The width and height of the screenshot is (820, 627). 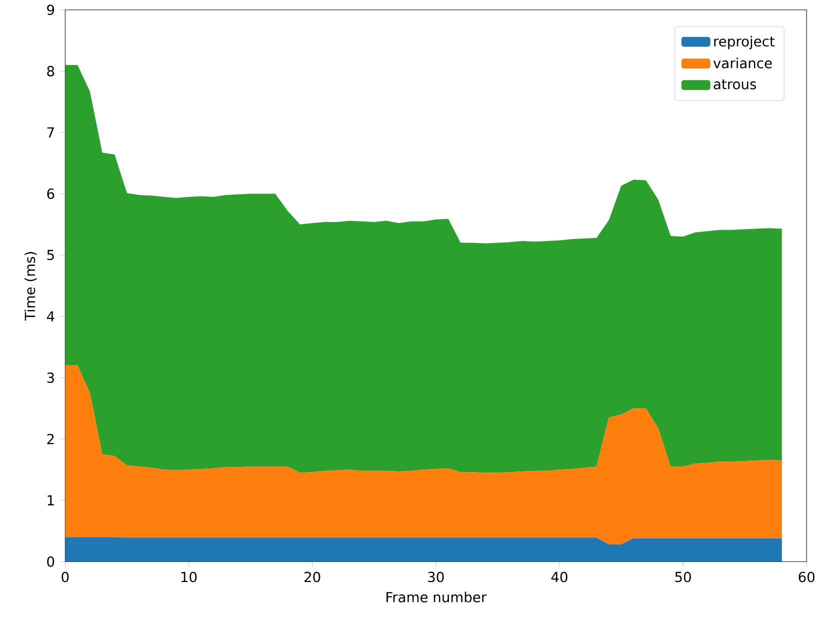 What do you see at coordinates (742, 63) in the screenshot?
I see `legend-label: variance` at bounding box center [742, 63].